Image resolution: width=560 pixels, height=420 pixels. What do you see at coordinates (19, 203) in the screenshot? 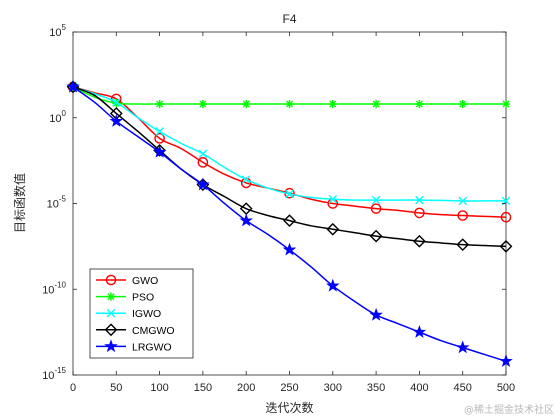
I see `y-axis-label: 目标函数值` at bounding box center [19, 203].